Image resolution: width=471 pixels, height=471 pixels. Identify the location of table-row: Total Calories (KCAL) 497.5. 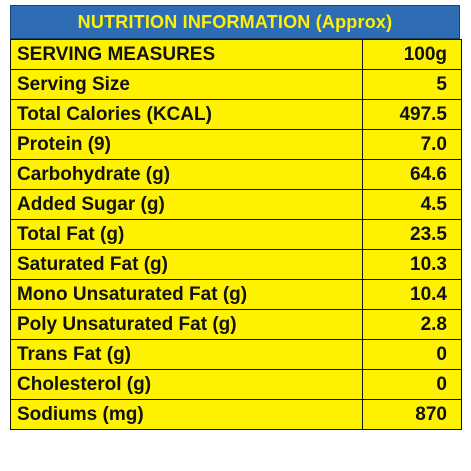
(236, 114).